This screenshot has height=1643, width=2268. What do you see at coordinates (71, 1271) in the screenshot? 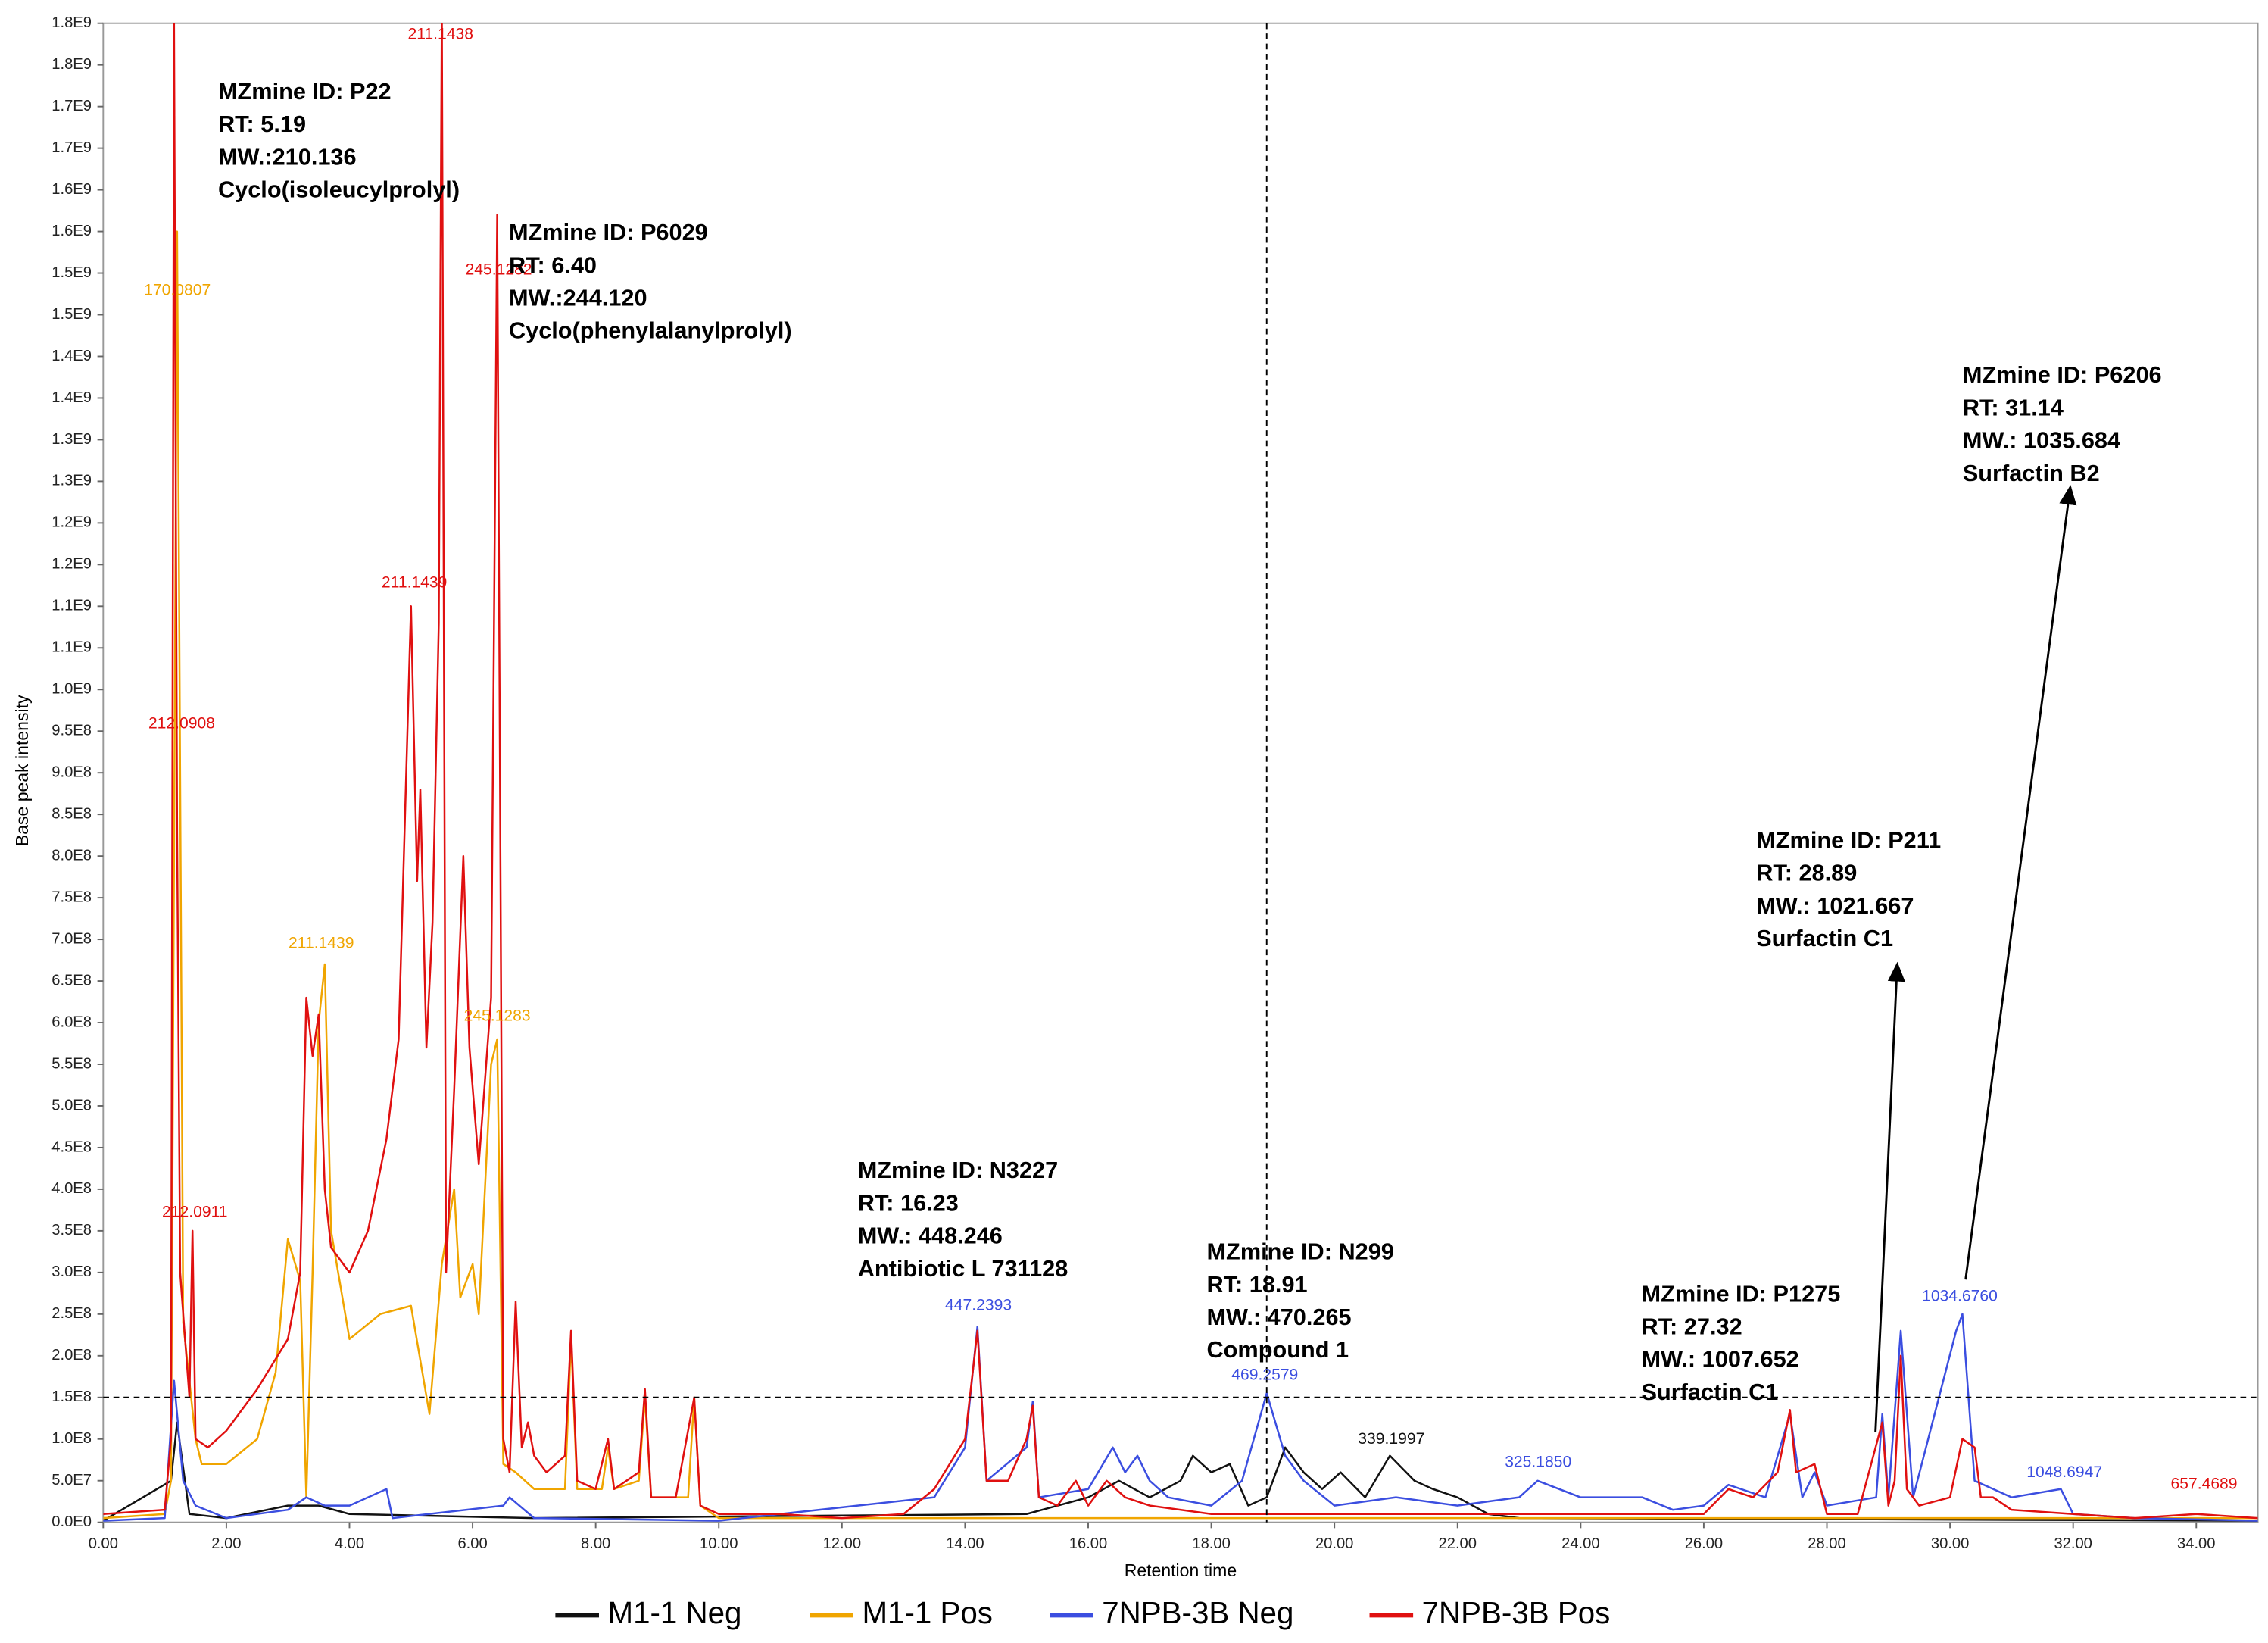
I see `y-tick-label: 3.0E8` at bounding box center [71, 1271].